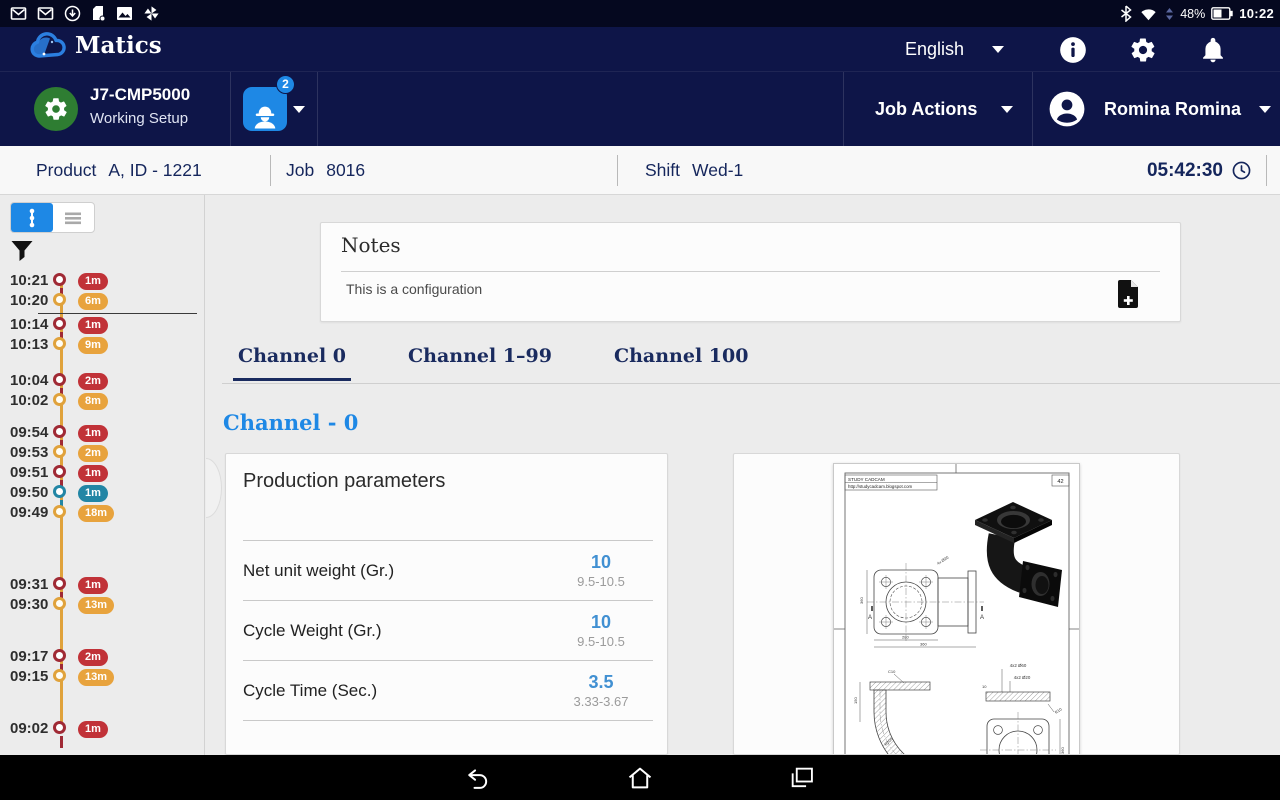 The width and height of the screenshot is (1280, 800). I want to click on timeline-view-button, so click(32, 217).